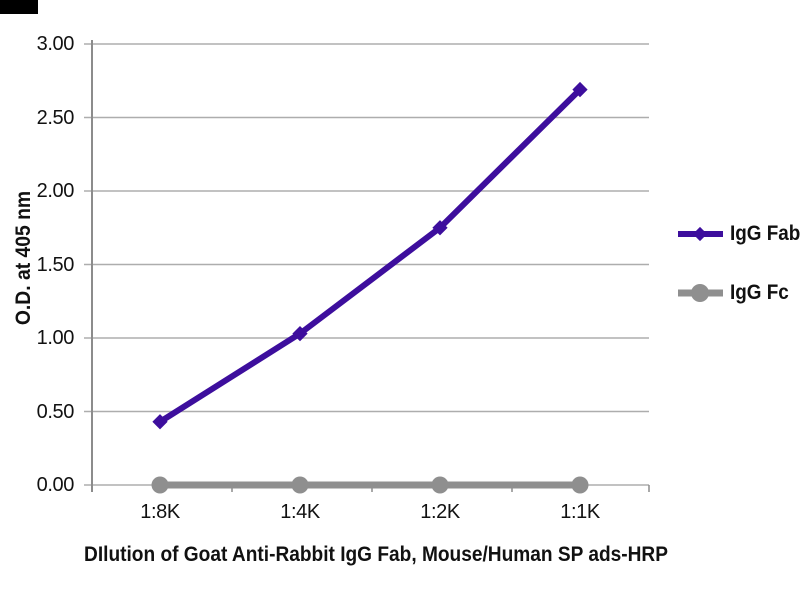 The height and width of the screenshot is (600, 800). I want to click on x-tick-label: 1:8K, so click(160, 512).